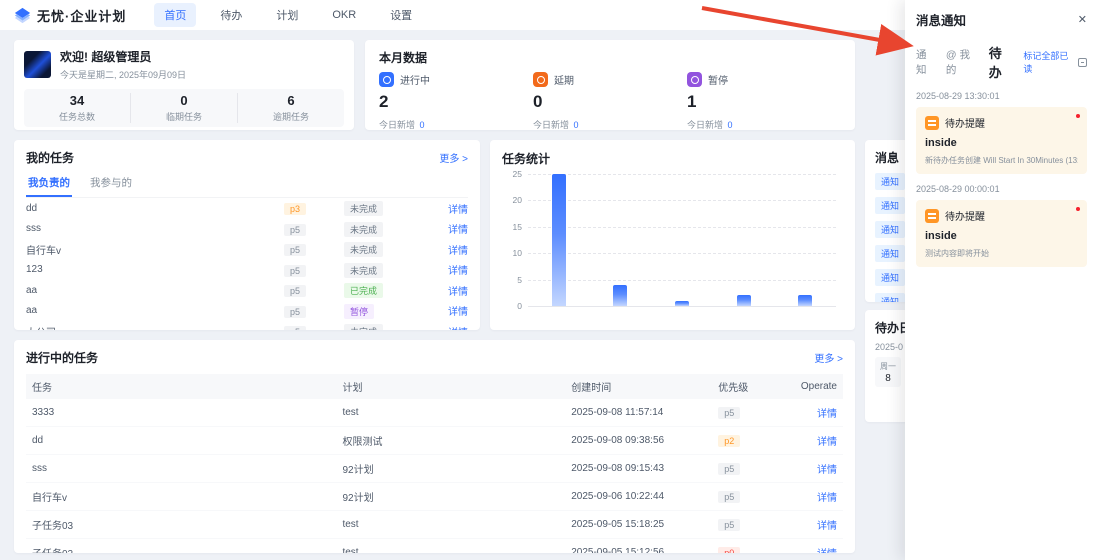 The width and height of the screenshot is (1098, 560). I want to click on table-header-row: 任务 计划 创建时间 优先级 Operate, so click(434, 386).